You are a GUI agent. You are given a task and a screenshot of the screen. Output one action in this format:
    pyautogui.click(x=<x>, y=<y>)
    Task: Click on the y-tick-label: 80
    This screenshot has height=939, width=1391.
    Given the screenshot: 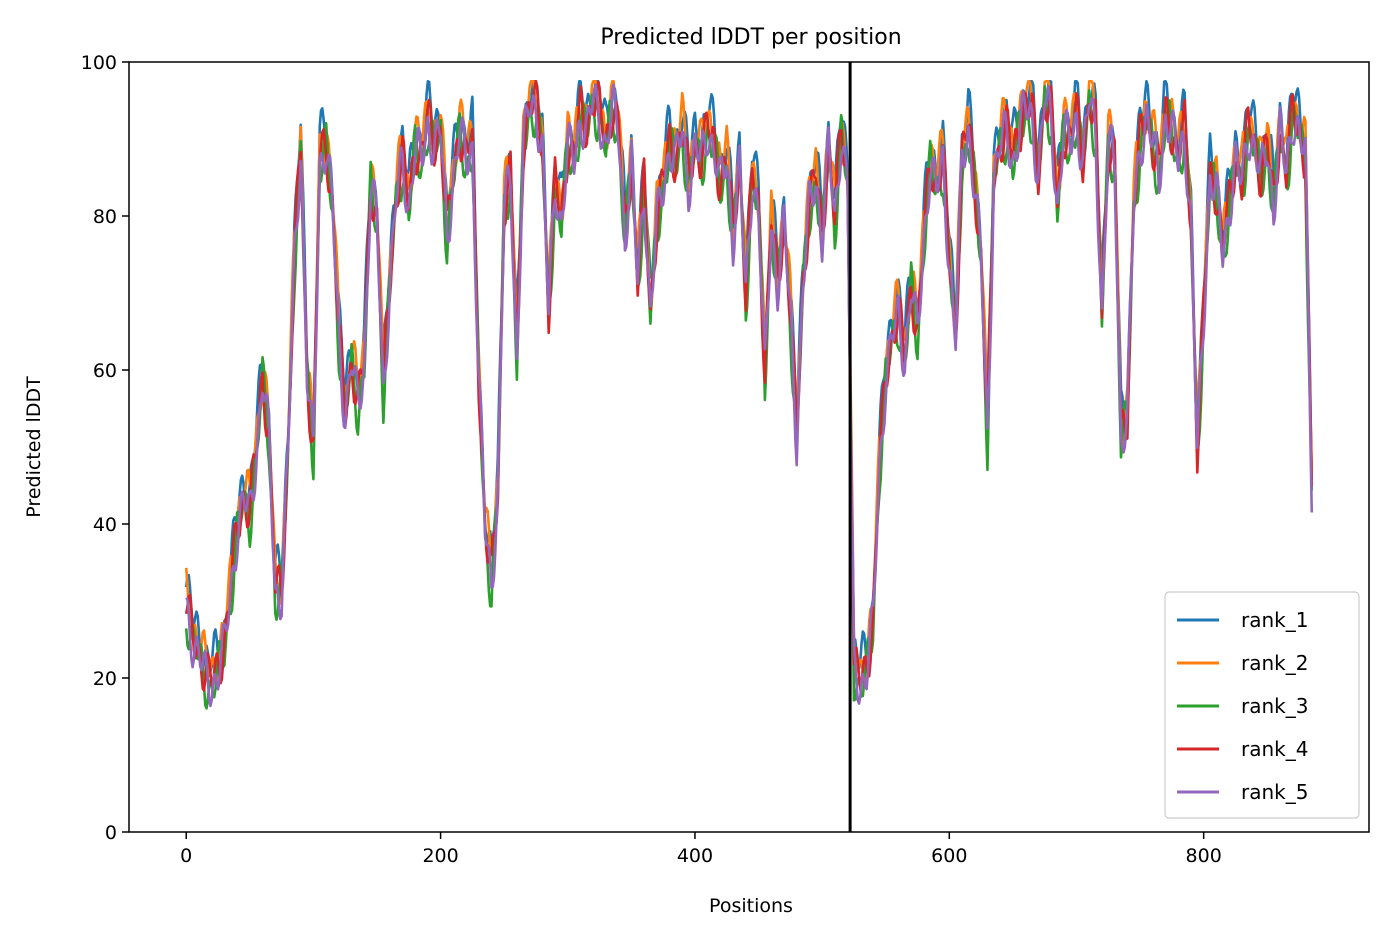 What is the action you would take?
    pyautogui.click(x=105, y=217)
    